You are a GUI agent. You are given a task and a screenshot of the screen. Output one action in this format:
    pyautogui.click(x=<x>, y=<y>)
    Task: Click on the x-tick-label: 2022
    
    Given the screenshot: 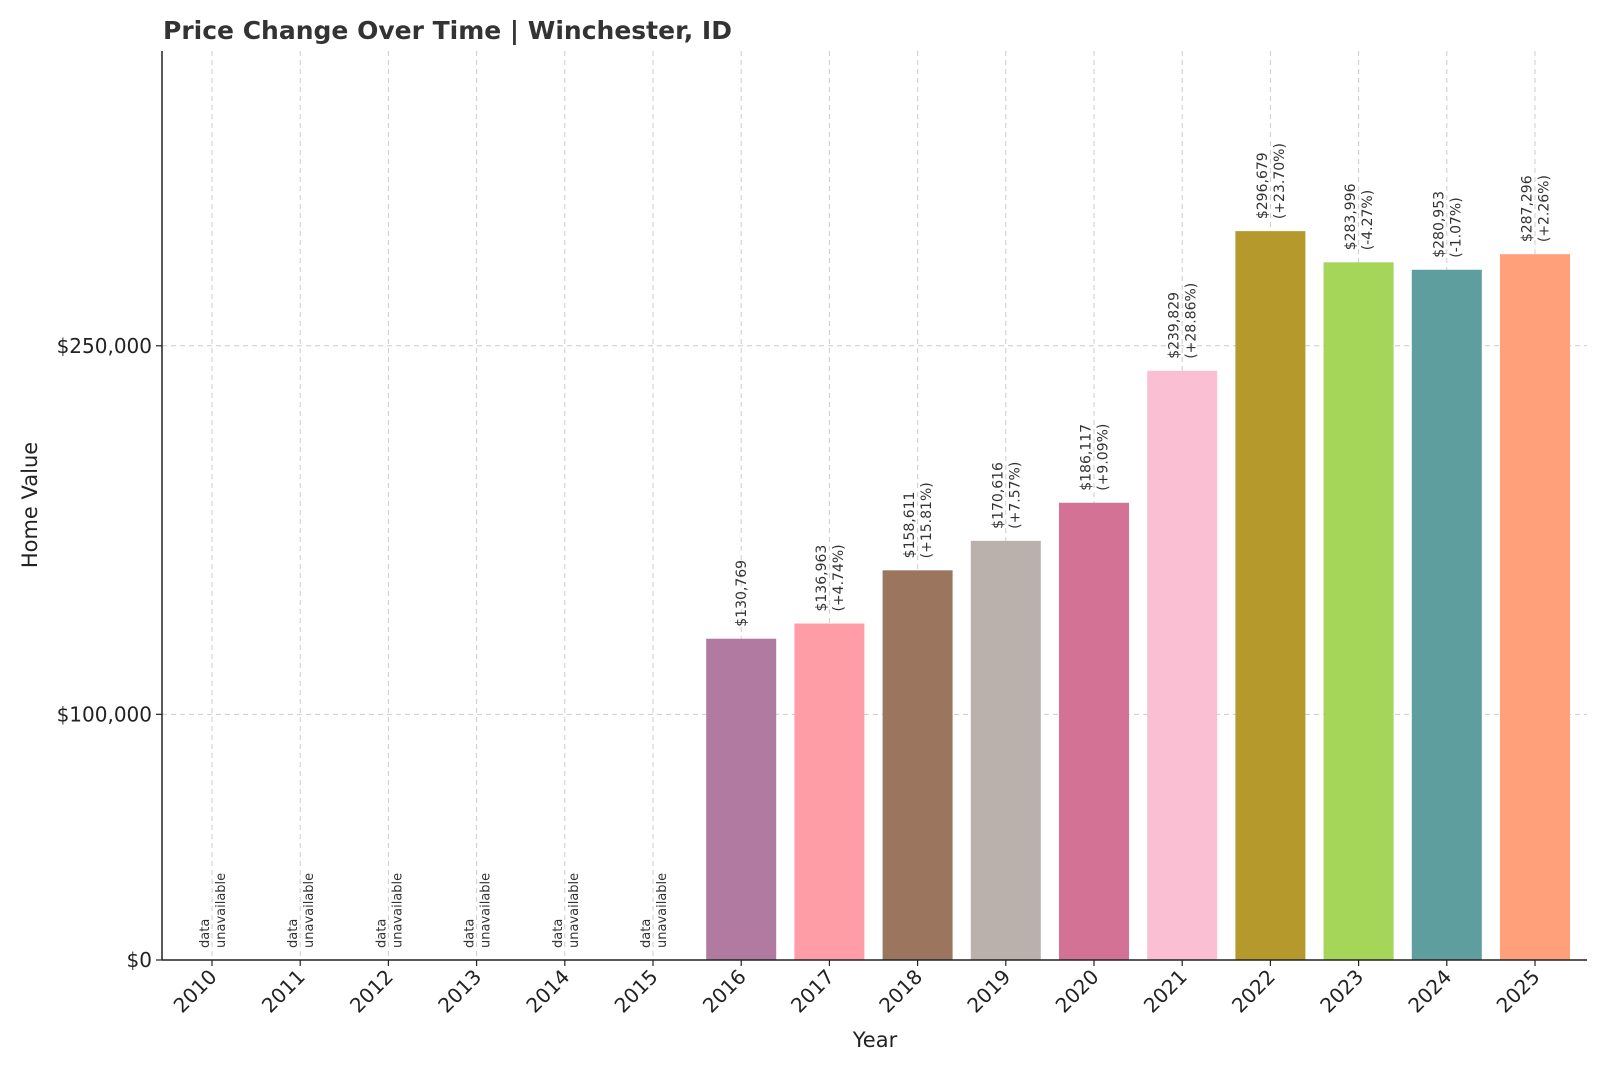 What is the action you would take?
    pyautogui.click(x=1253, y=991)
    